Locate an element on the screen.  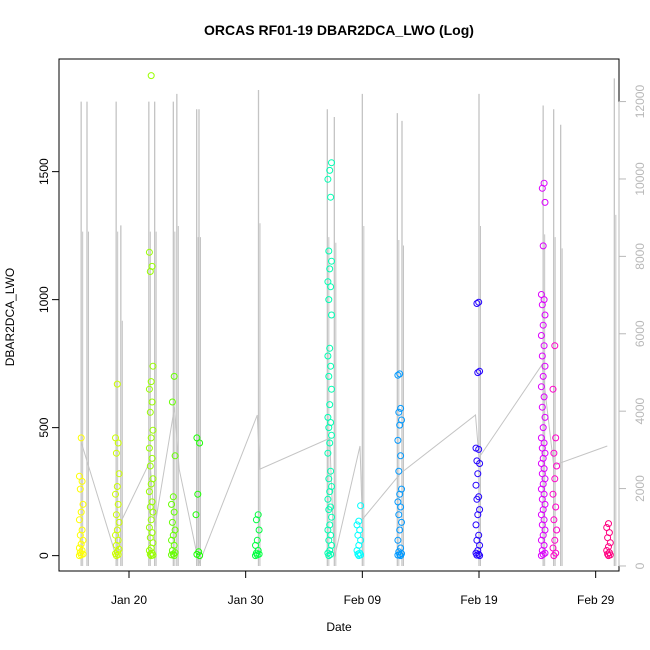
y-axis-left: 0 500 1000 1500 is located at coordinates (48, 358).